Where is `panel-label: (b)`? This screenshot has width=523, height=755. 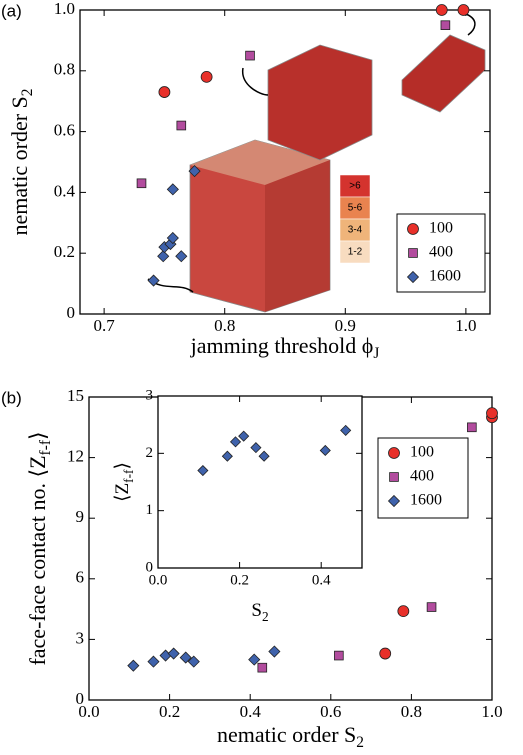 panel-label: (b) is located at coordinates (11, 397).